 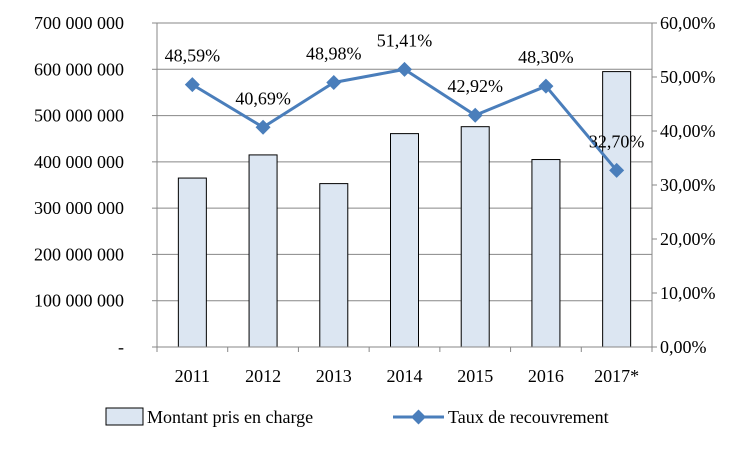 I want to click on right-tick-label: 10,00%, so click(x=688, y=293).